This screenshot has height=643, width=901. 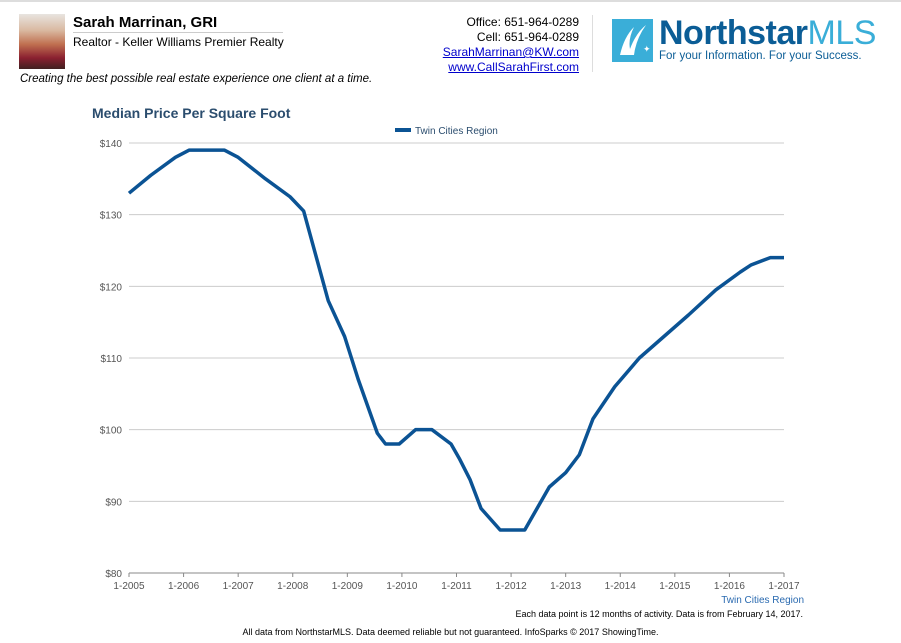 I want to click on northstar-star-icon: ✦, so click(x=632, y=40).